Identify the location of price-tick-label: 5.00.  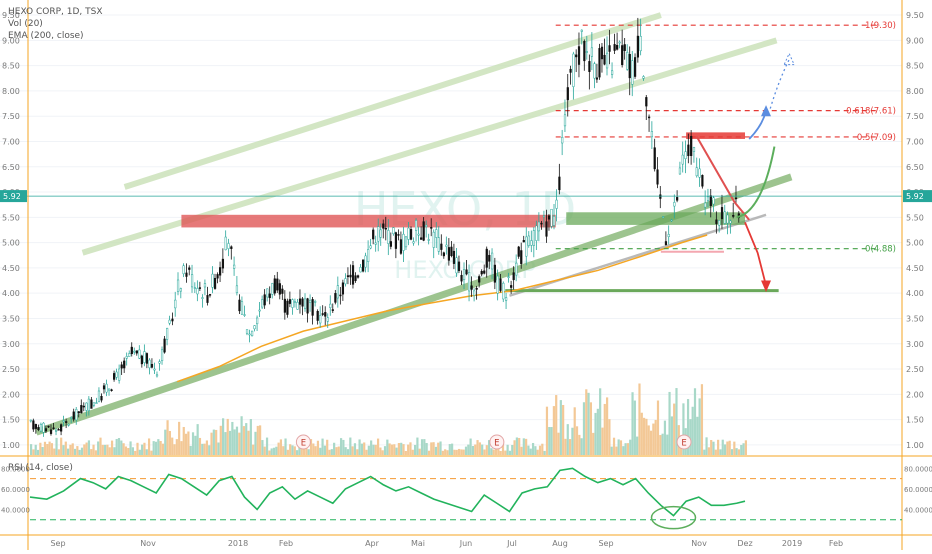
(915, 243).